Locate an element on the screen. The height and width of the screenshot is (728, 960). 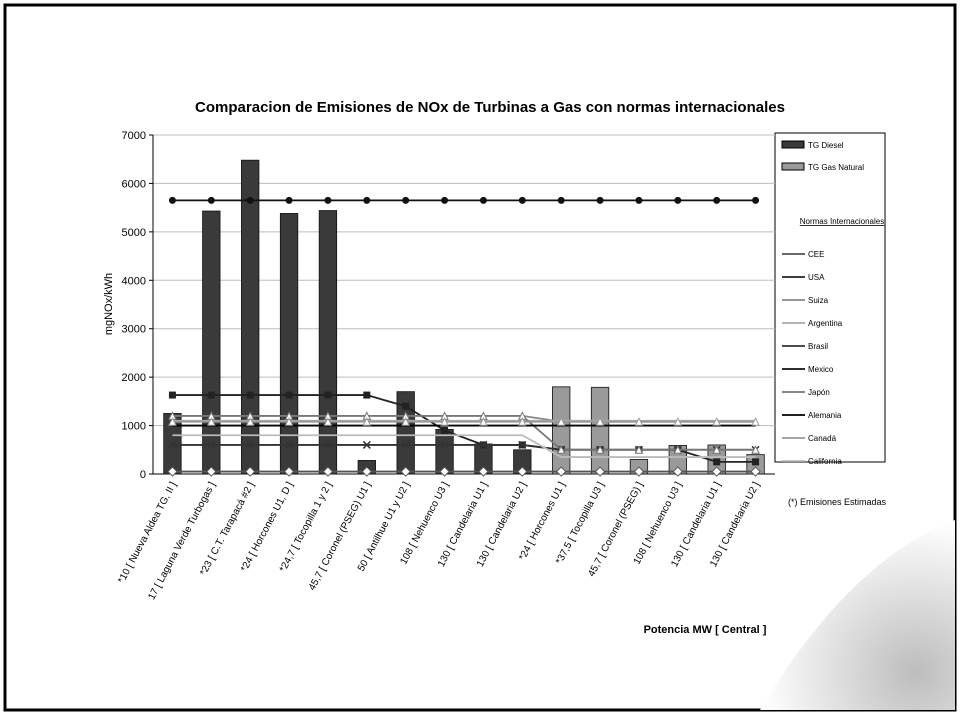
y-tick-label: 2000 is located at coordinates (134, 378).